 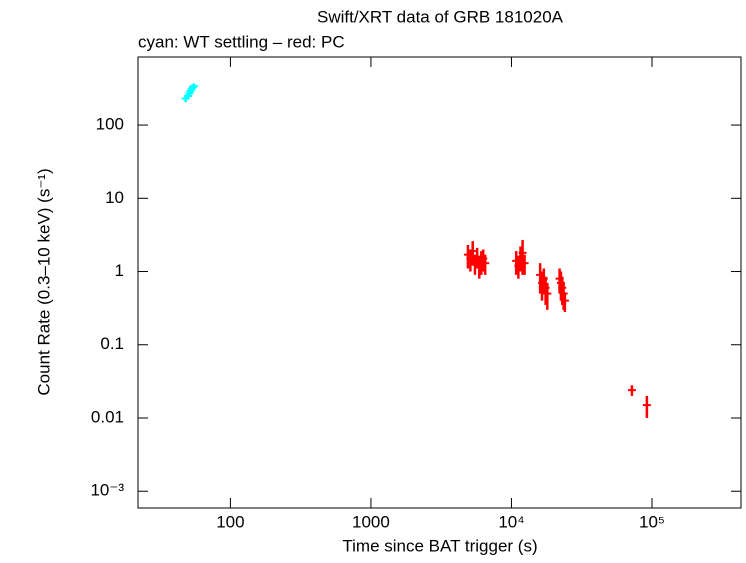 I want to click on y-axis-label: Count Rate (0.3–10 keV) (s⁻¹), so click(x=43, y=281).